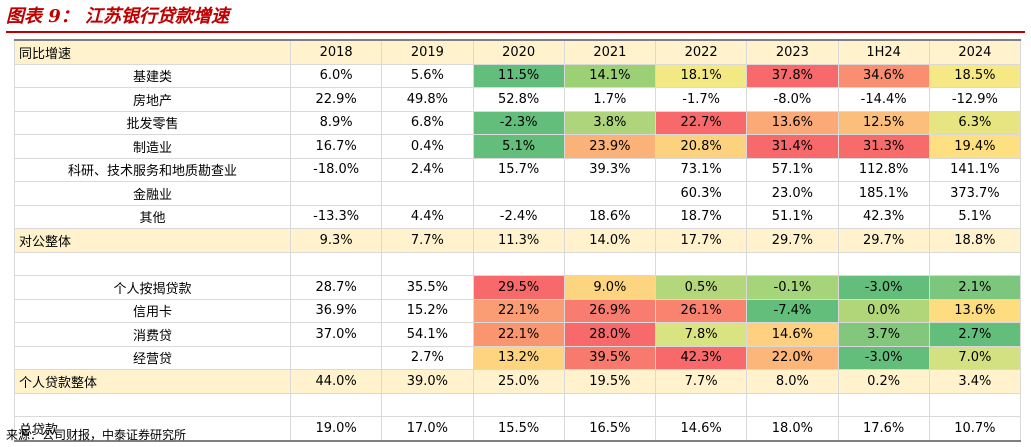 The height and width of the screenshot is (447, 1031). Describe the element at coordinates (610, 99) in the screenshot. I see `value-cell: 1.7%` at that location.